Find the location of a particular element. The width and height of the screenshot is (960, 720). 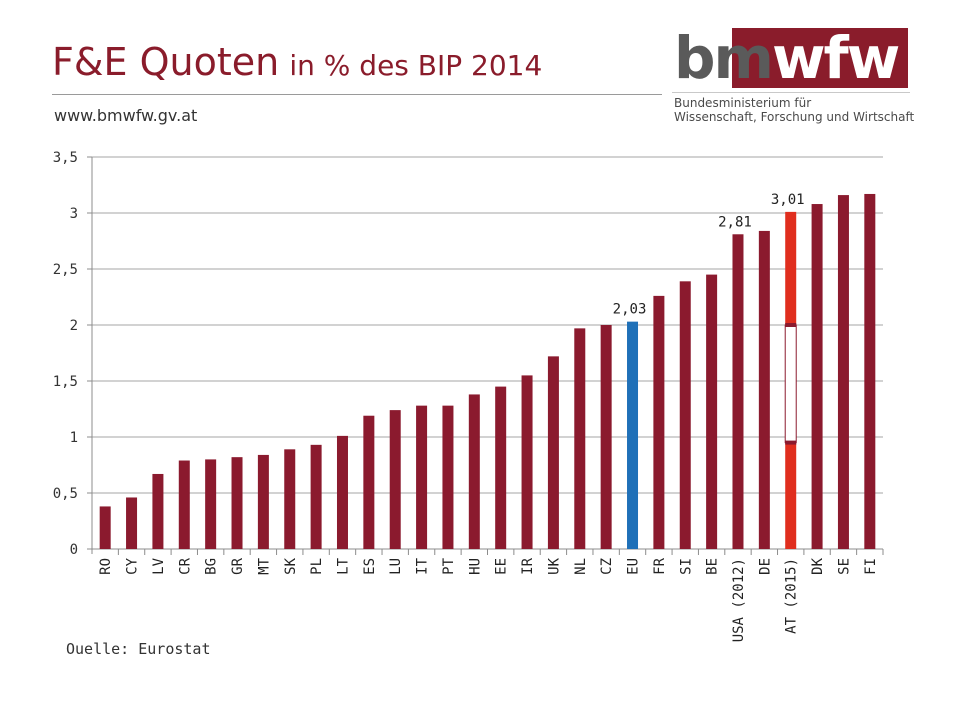

bar-pl is located at coordinates (316, 496).